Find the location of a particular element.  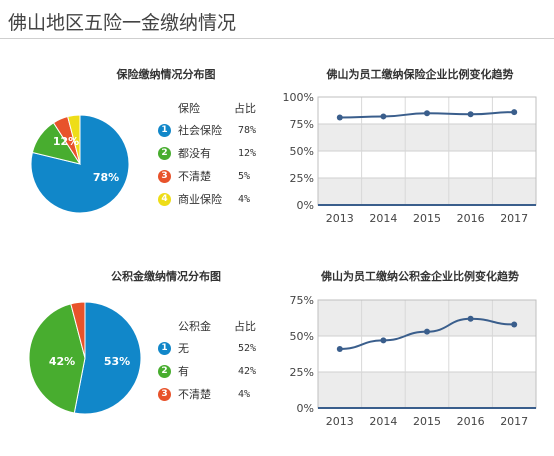

pie1-legend-value: 5% is located at coordinates (244, 176).